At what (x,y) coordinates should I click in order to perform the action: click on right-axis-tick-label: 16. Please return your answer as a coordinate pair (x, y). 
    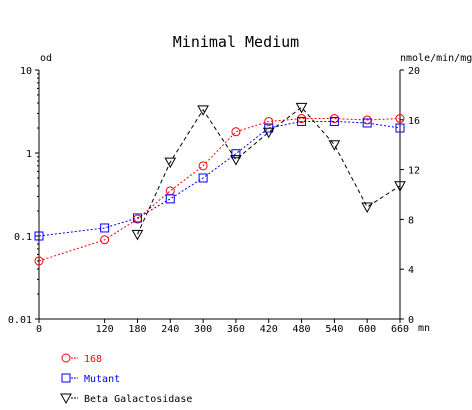
    Looking at the image, I should click on (414, 121).